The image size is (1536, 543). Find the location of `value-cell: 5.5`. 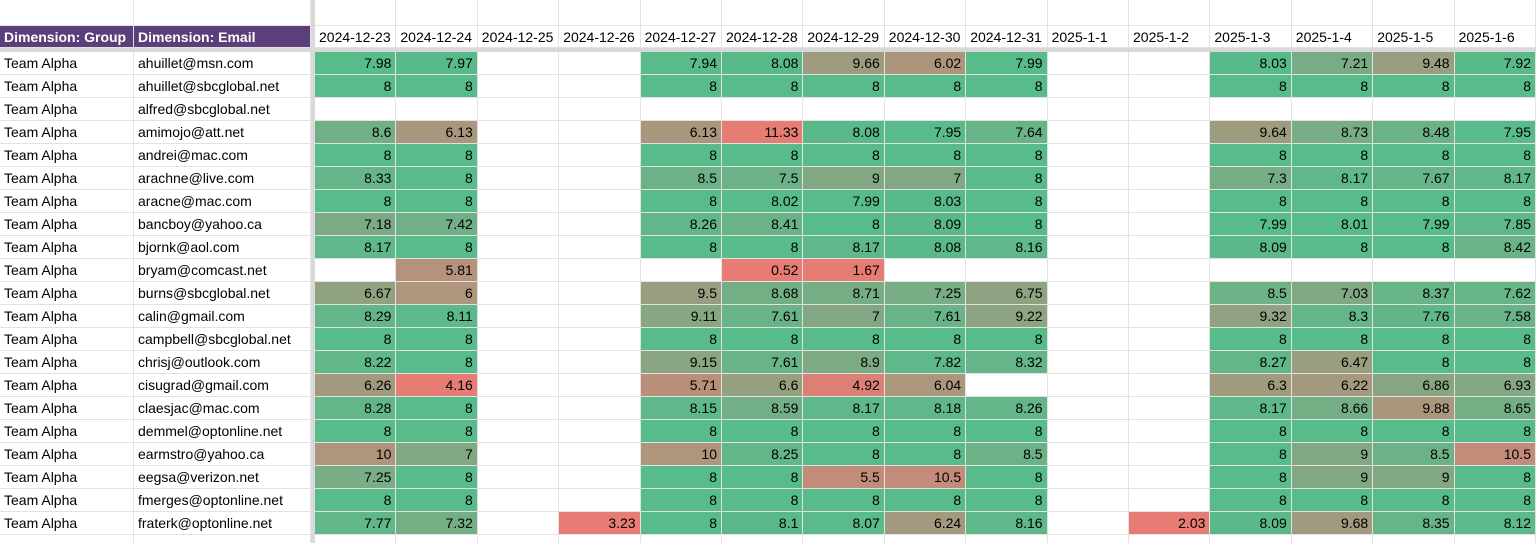

value-cell: 5.5 is located at coordinates (844, 477).